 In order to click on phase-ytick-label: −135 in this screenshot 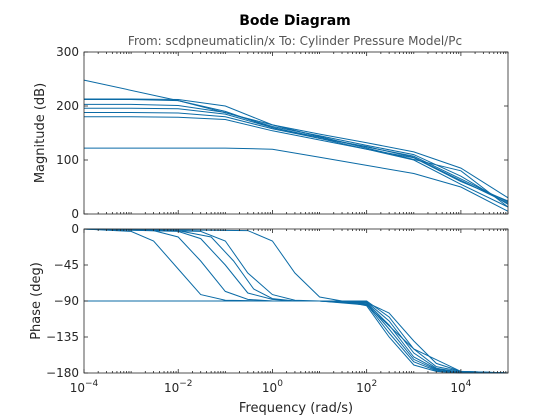, I will do `click(62, 337)`.